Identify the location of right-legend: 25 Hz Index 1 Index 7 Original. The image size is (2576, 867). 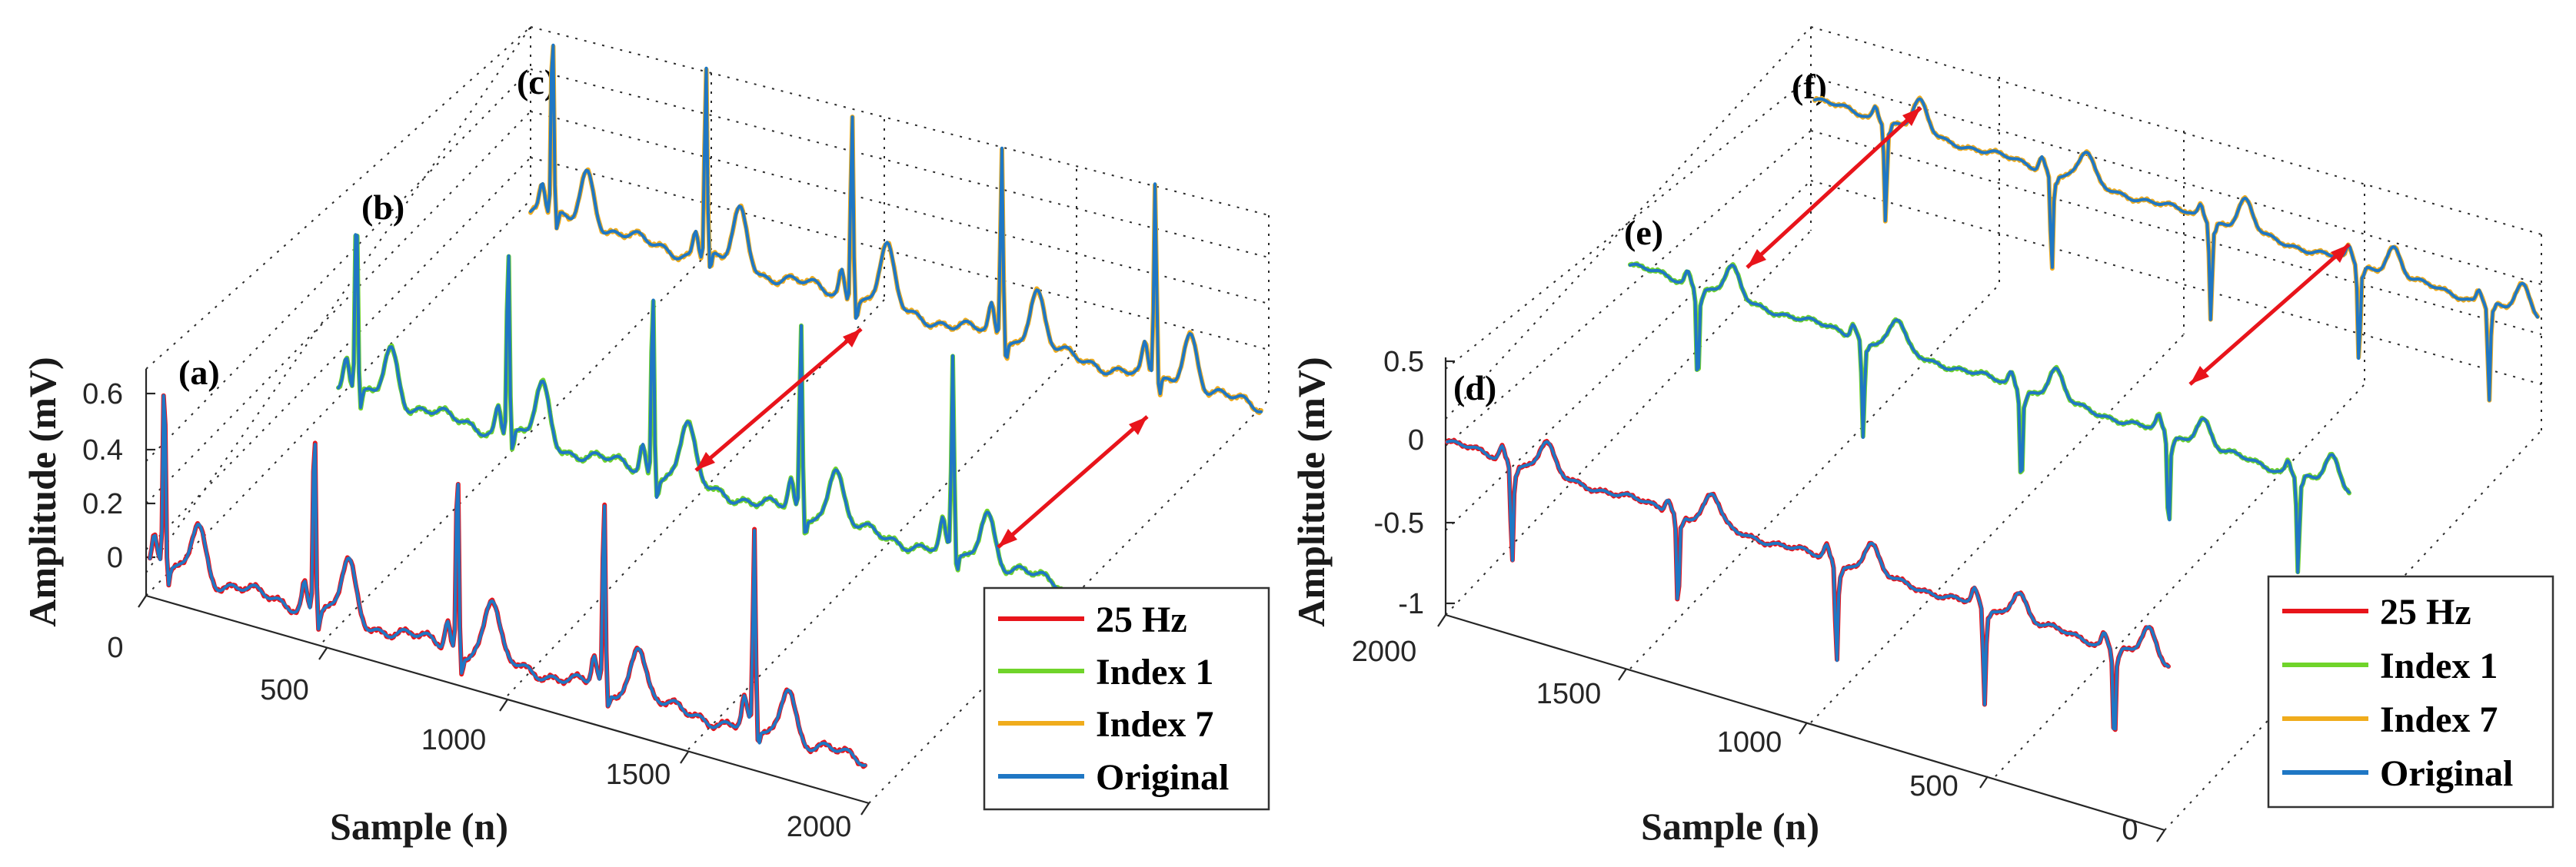
(2410, 692).